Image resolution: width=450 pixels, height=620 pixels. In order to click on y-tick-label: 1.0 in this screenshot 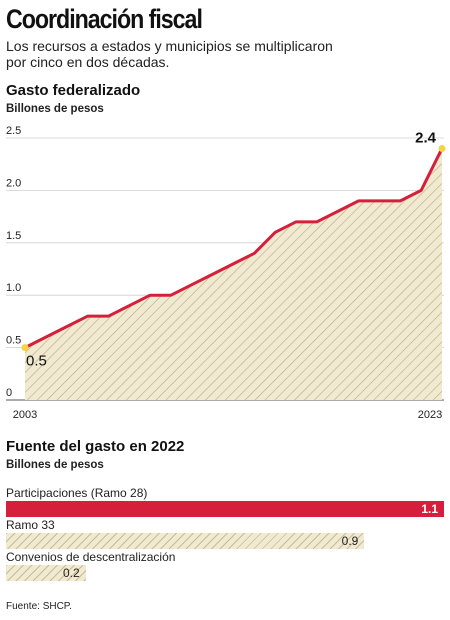, I will do `click(13, 288)`.